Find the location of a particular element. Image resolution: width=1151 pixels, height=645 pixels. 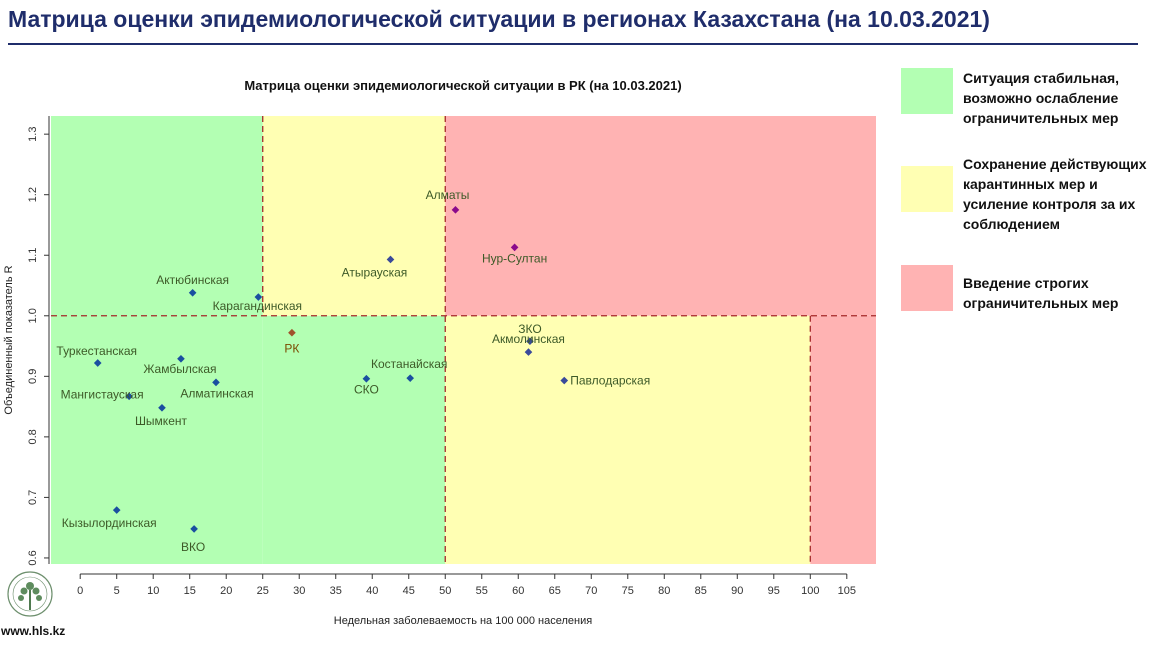

point-label: Кызылординская is located at coordinates (109, 523).